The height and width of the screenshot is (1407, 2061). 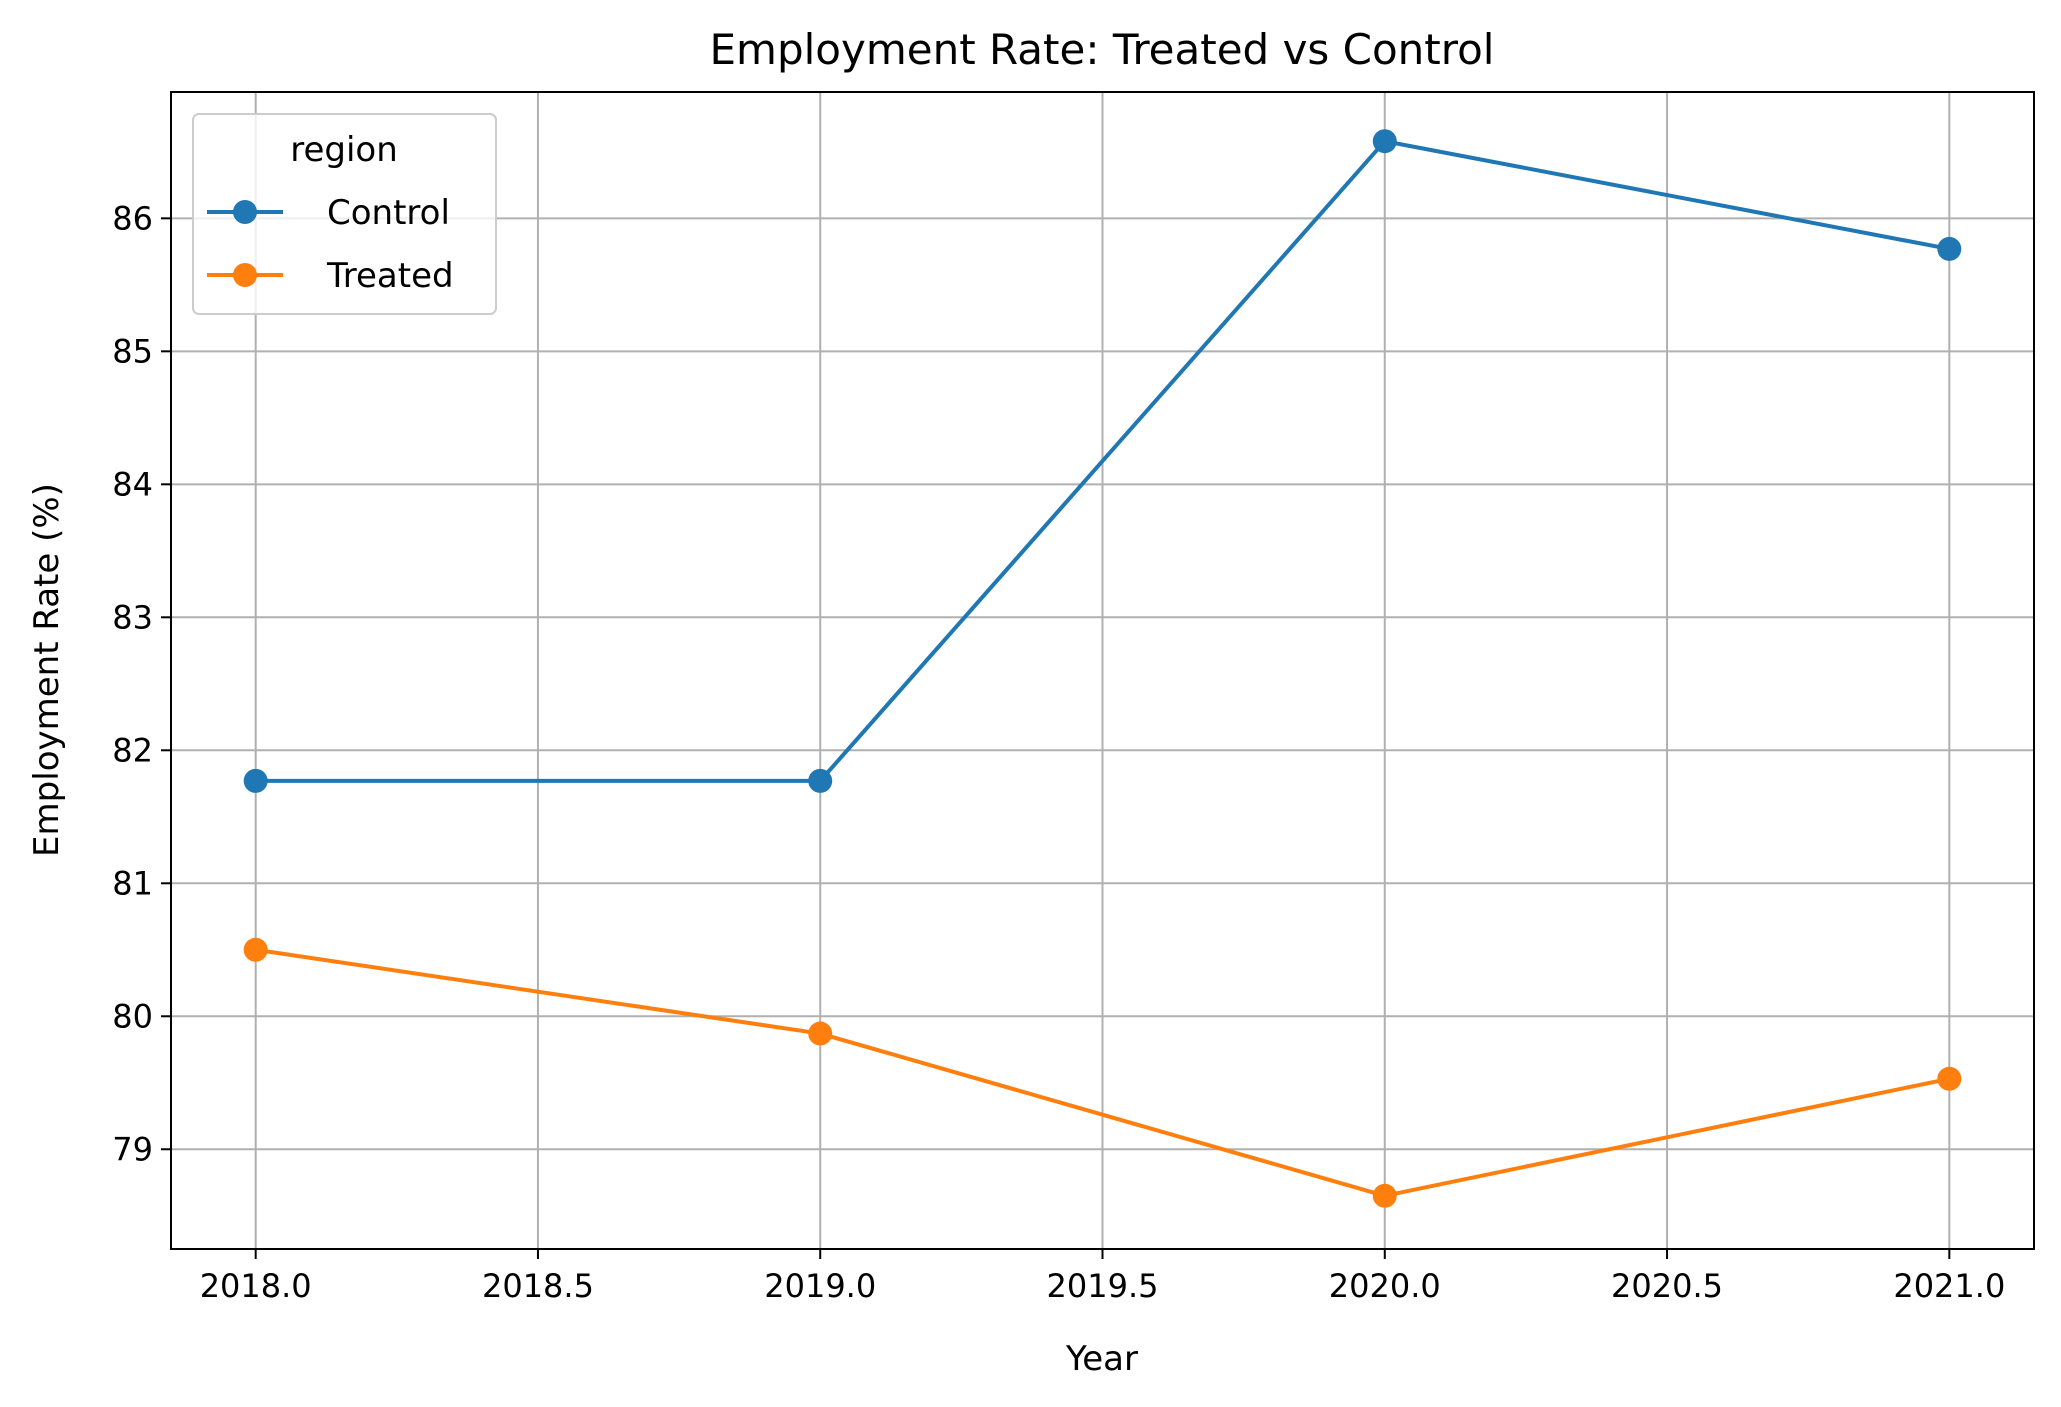 What do you see at coordinates (1103, 1286) in the screenshot?
I see `x-tick-label: 2019.5` at bounding box center [1103, 1286].